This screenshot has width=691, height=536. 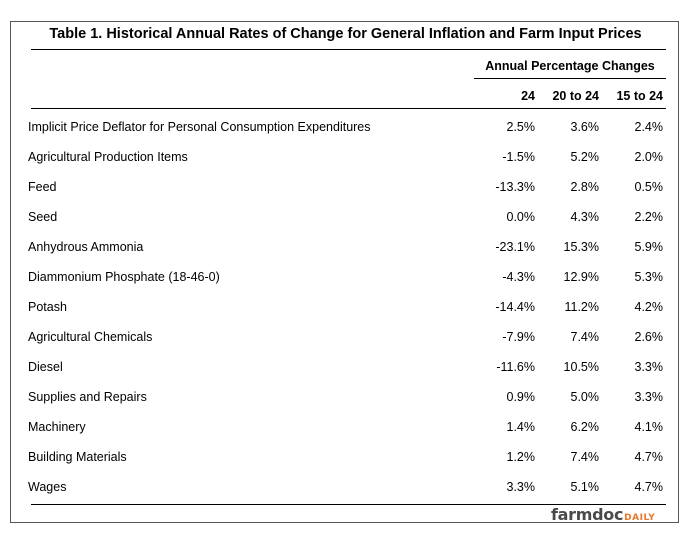 What do you see at coordinates (649, 307) in the screenshot?
I see `row-value-15-to-24: 4.2%` at bounding box center [649, 307].